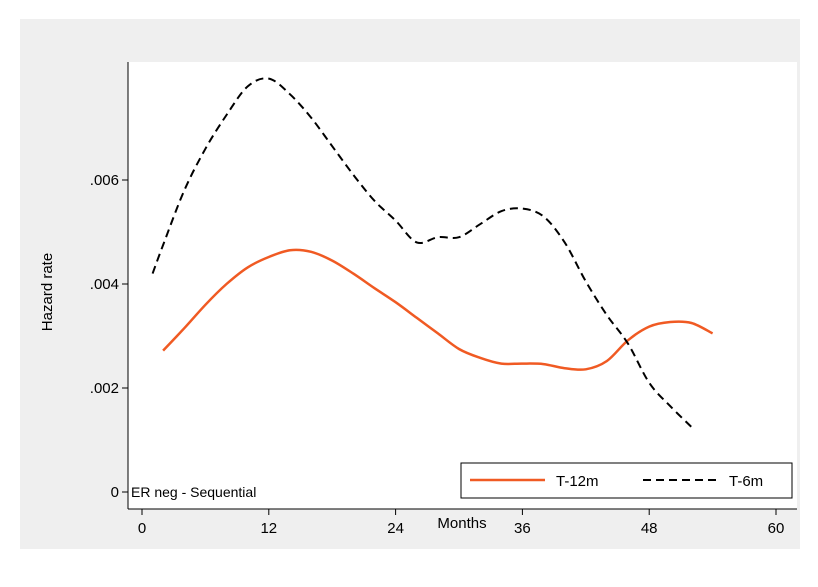 The height and width of the screenshot is (587, 818). I want to click on series-line-t-12m, so click(438, 310).